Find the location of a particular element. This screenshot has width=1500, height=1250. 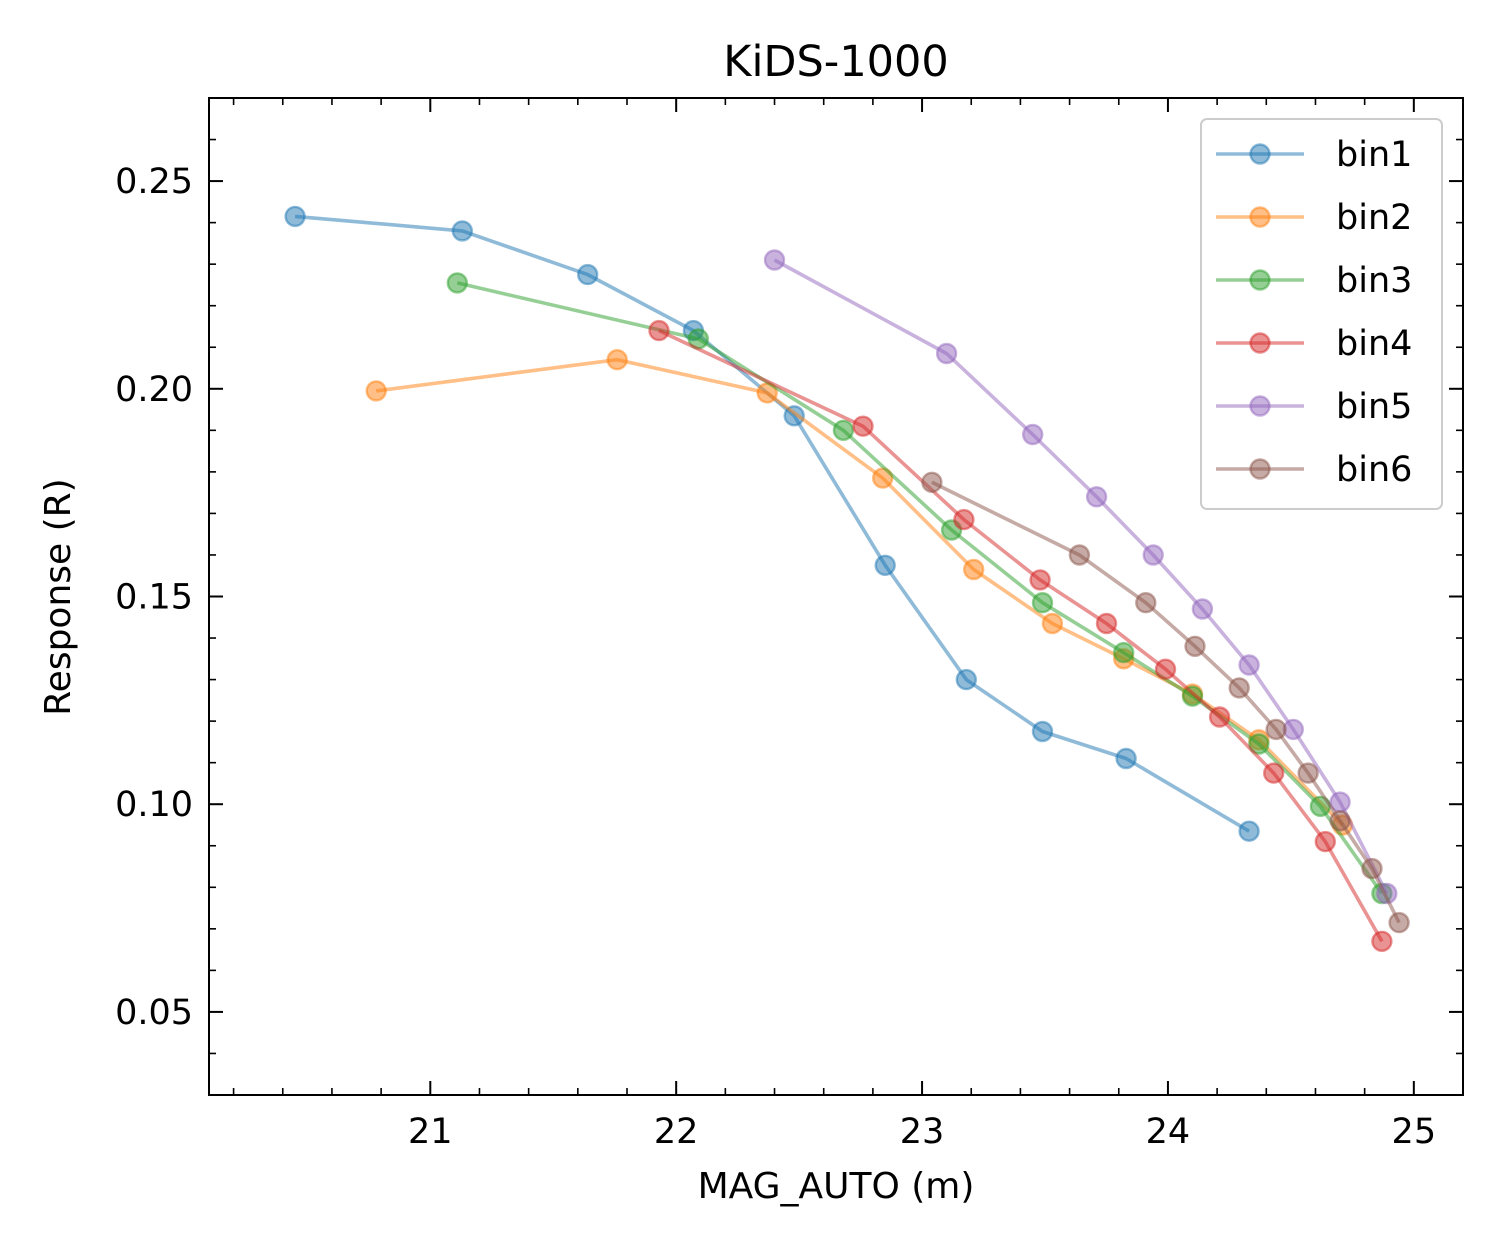

legend-label: bin3 is located at coordinates (1374, 281).